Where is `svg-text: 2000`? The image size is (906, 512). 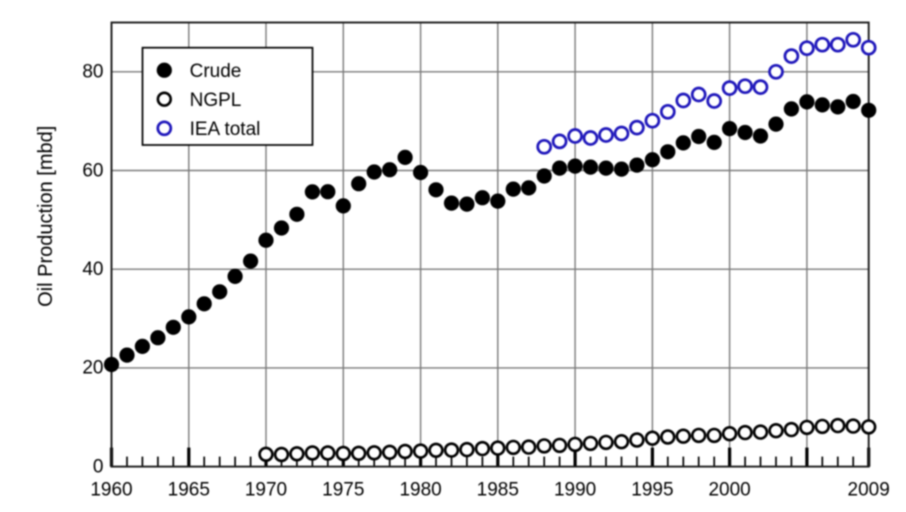
svg-text: 2000 is located at coordinates (729, 490).